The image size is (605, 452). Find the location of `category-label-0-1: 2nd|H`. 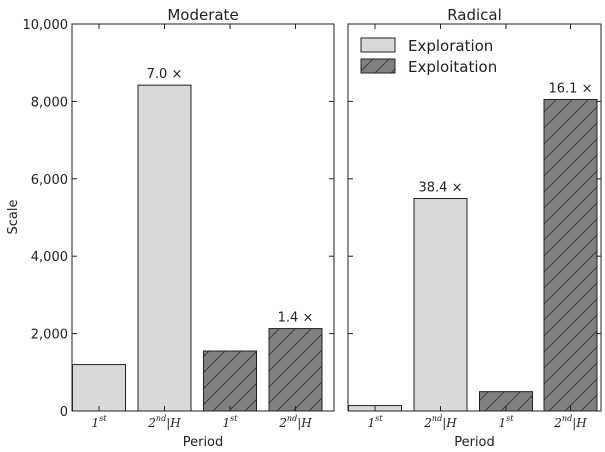

category-label-0-1: 2nd|H is located at coordinates (164, 422).